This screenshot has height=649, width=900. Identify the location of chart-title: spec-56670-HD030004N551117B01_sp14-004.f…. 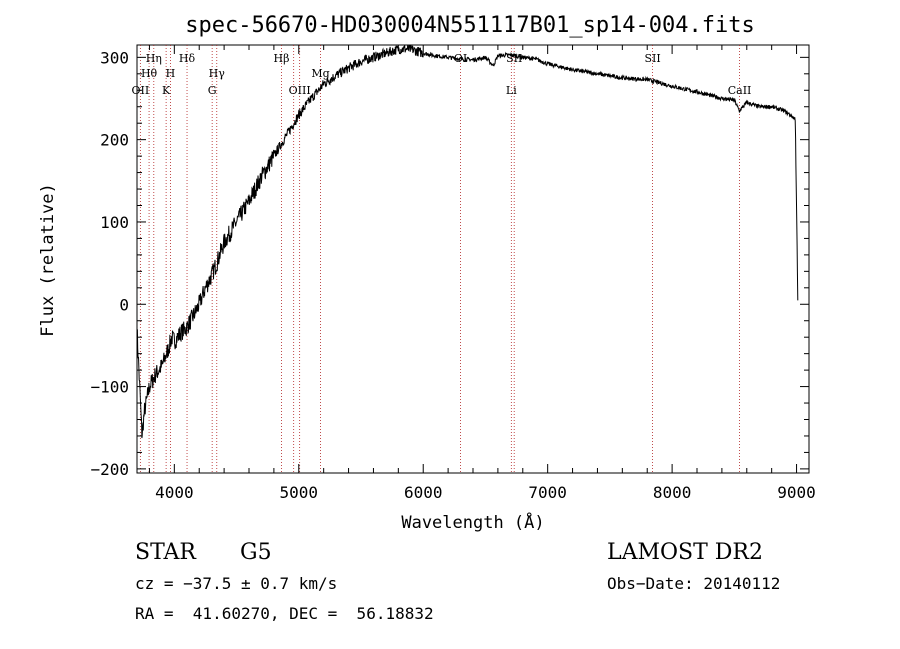
(470, 25).